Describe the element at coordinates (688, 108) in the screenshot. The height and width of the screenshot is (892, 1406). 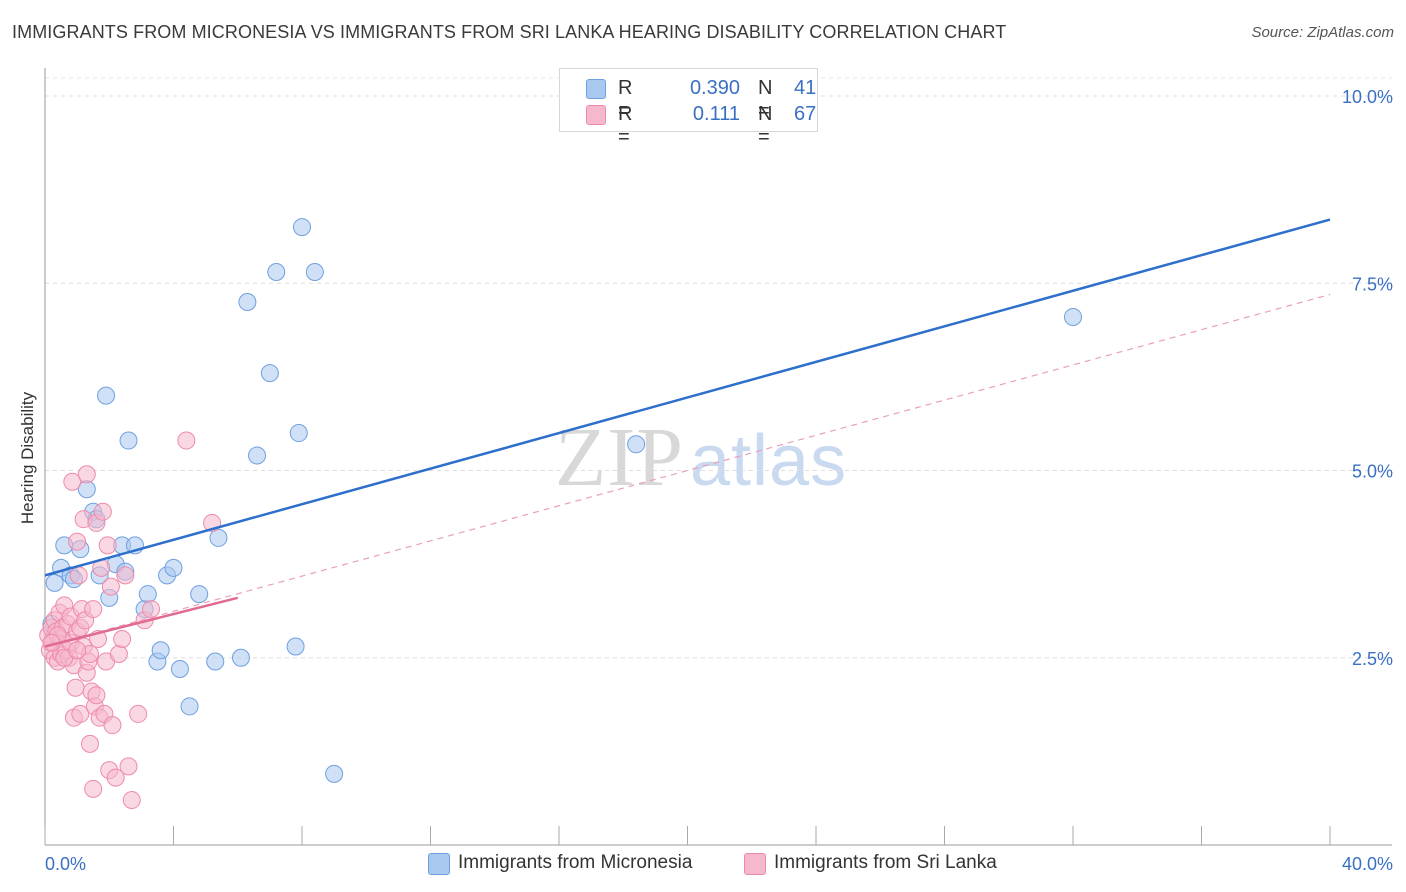
I see `stats-legend: R = 0.390 N = 41 R = 0.111 N = 67` at that location.